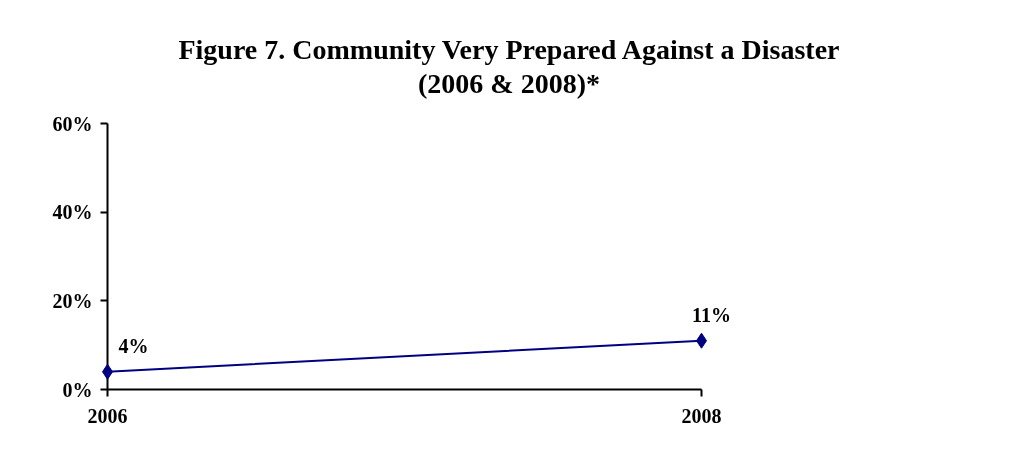 This screenshot has height=452, width=1010. What do you see at coordinates (72, 300) in the screenshot?
I see `y-tick-label: 20%` at bounding box center [72, 300].